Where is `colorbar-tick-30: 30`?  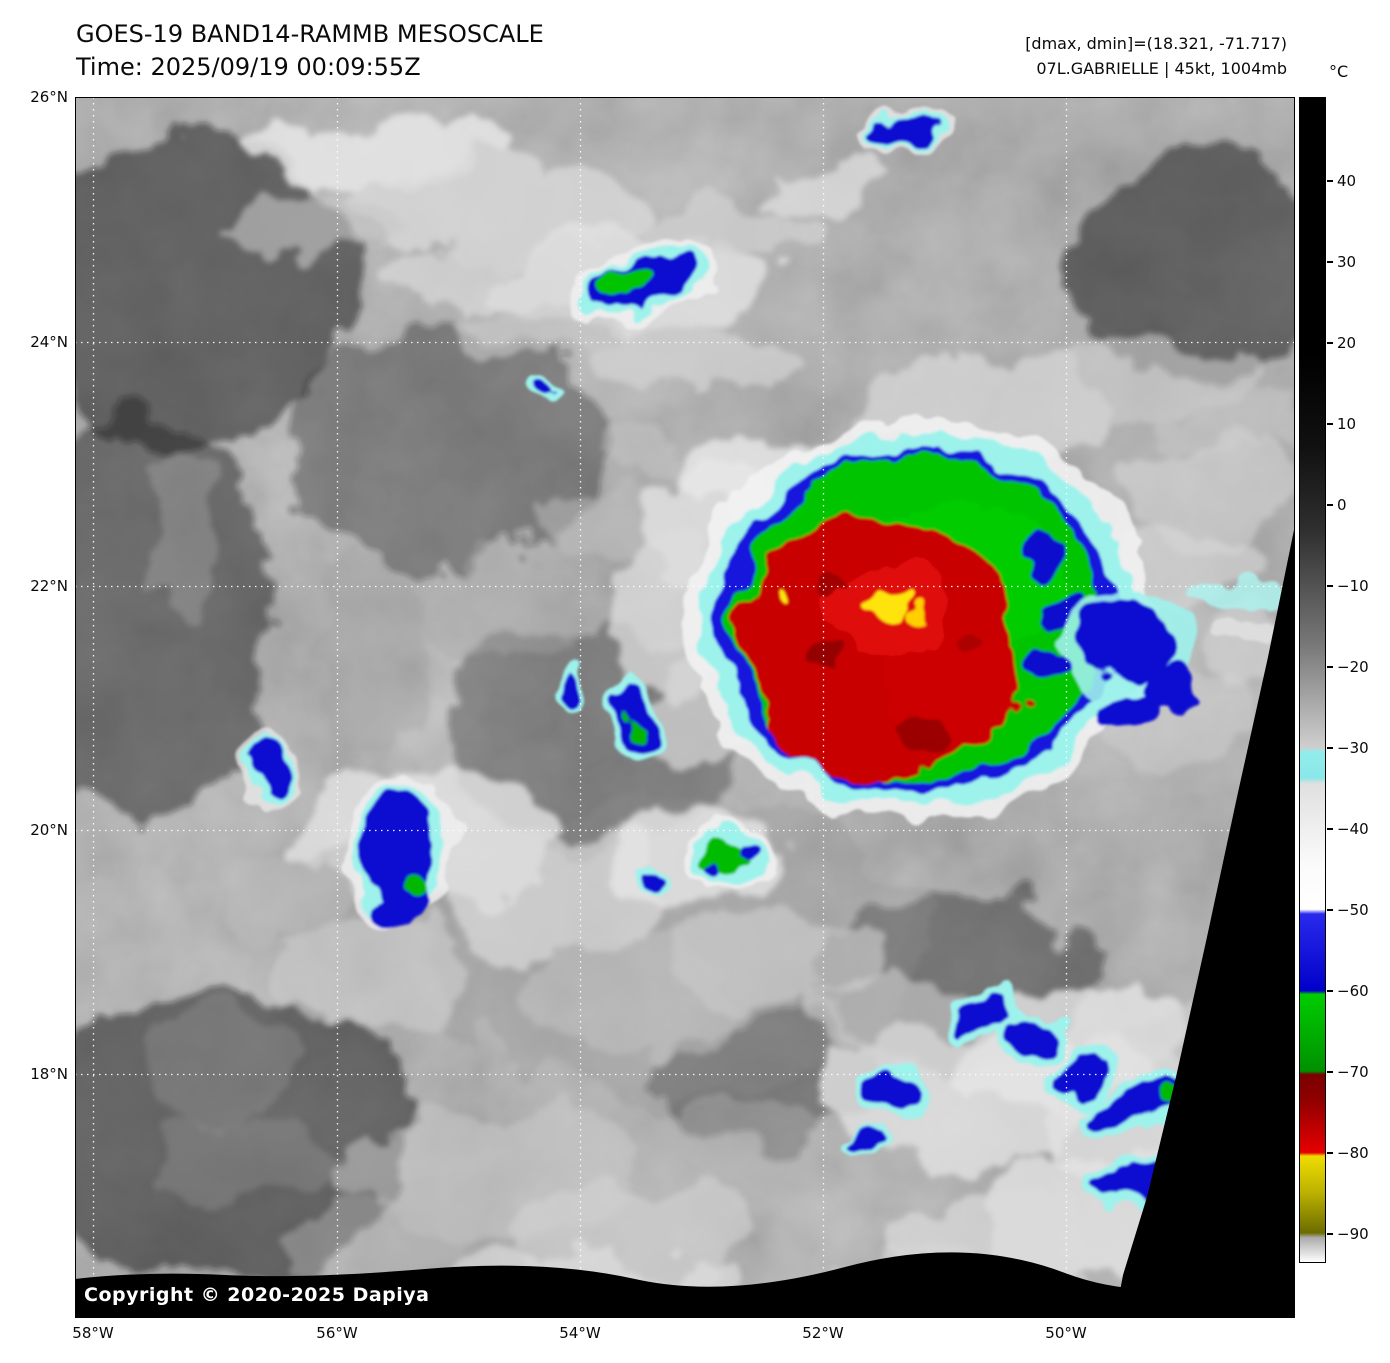 colorbar-tick-30: 30 is located at coordinates (1341, 262).